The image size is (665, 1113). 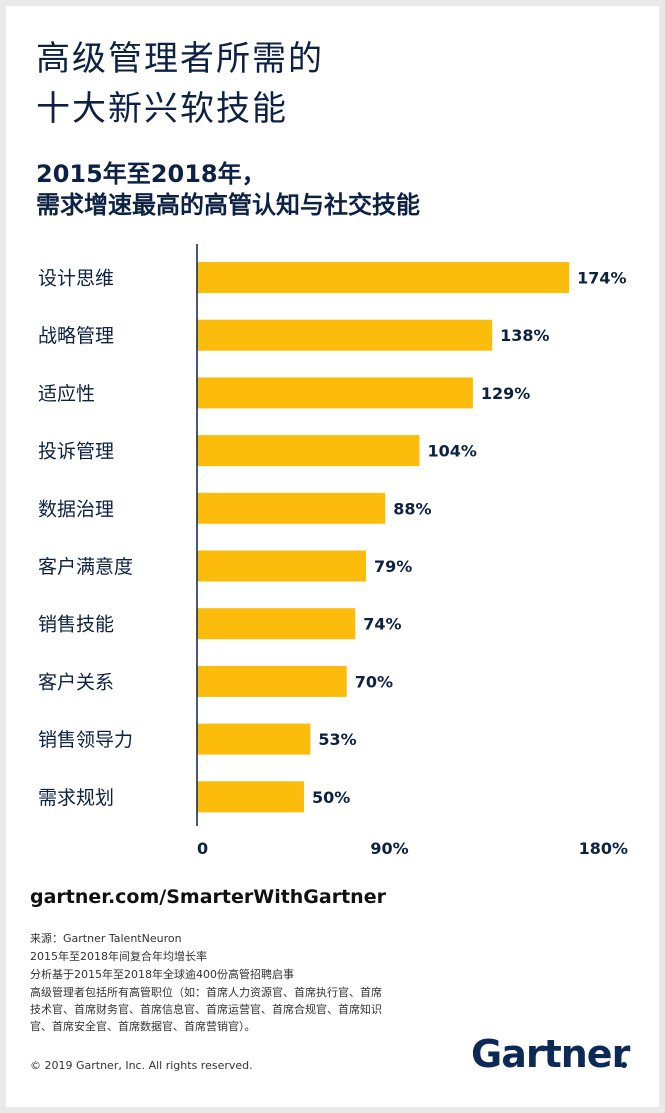 I want to click on value-label: 79%, so click(x=393, y=566).